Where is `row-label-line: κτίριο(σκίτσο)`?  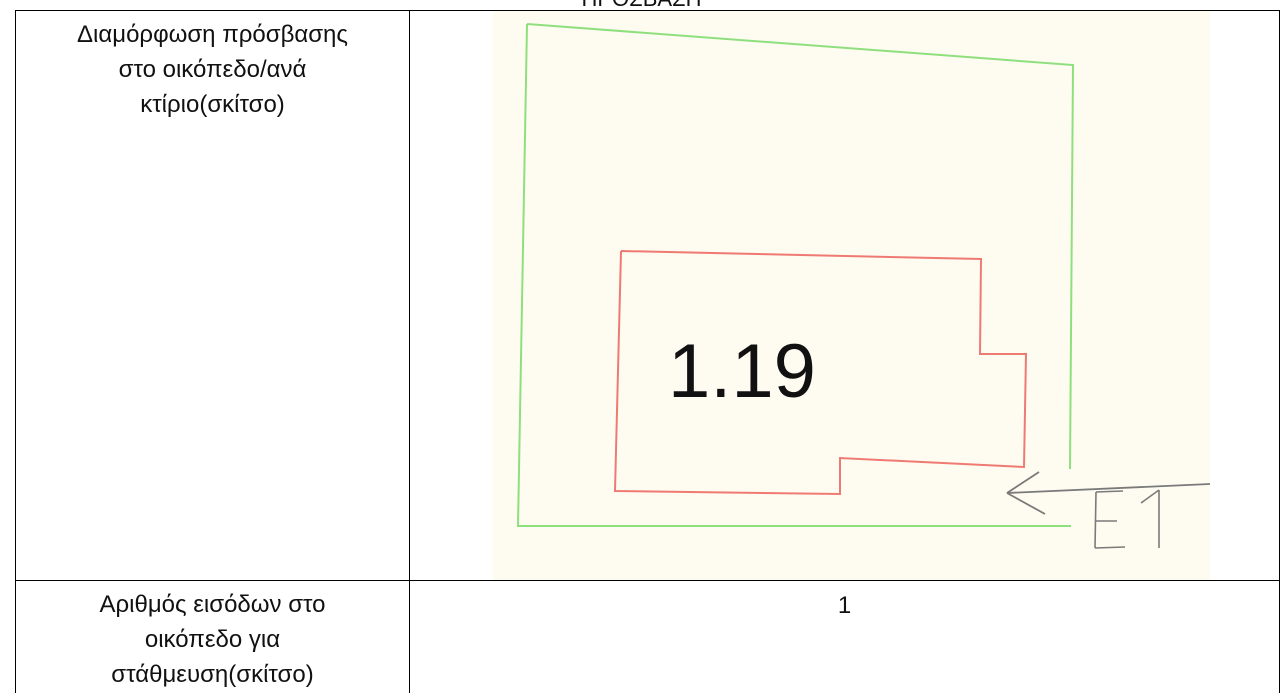
row-label-line: κτίριο(σκίτσο) is located at coordinates (212, 104).